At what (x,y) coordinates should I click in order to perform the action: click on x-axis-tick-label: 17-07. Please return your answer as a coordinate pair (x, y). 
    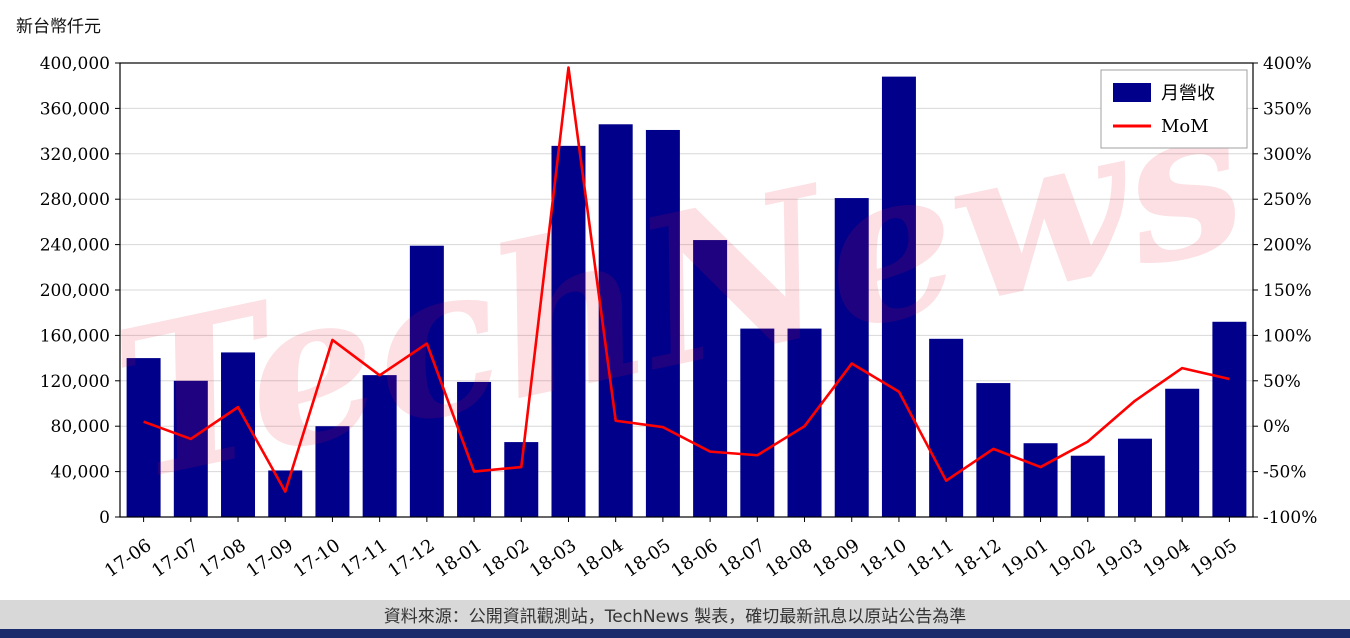
    Looking at the image, I should click on (175, 558).